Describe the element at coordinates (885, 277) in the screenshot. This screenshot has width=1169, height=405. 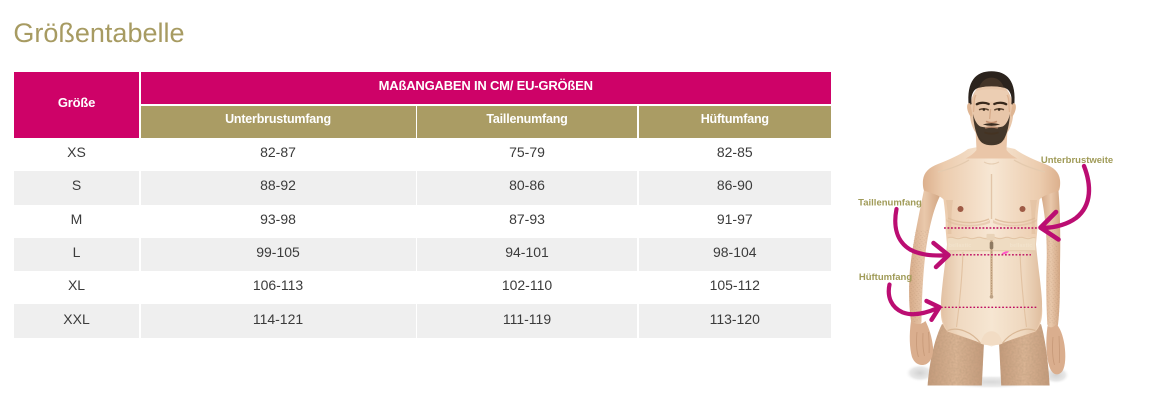
I see `svg-text: Hüftumfang` at that location.